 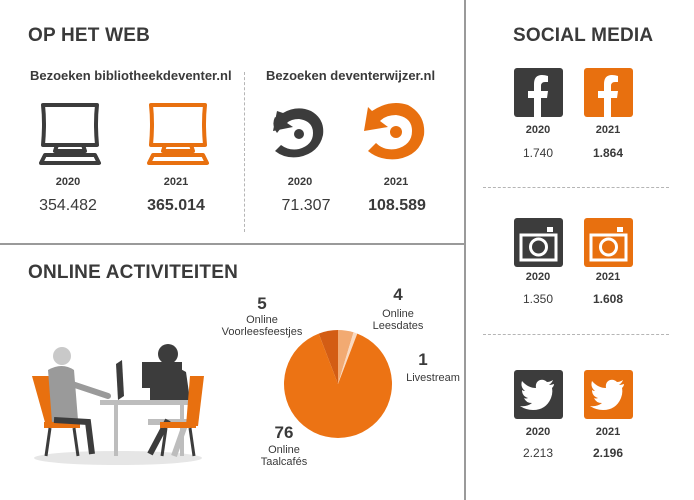 What do you see at coordinates (131, 75) in the screenshot?
I see `biblio-visits-label: Bezoeken bibliotheekdeventer.nl` at bounding box center [131, 75].